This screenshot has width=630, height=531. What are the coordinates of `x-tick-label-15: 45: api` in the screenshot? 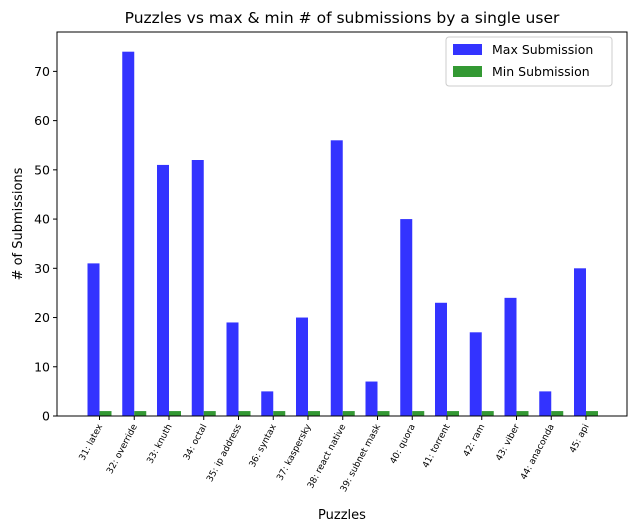 It's located at (579, 439).